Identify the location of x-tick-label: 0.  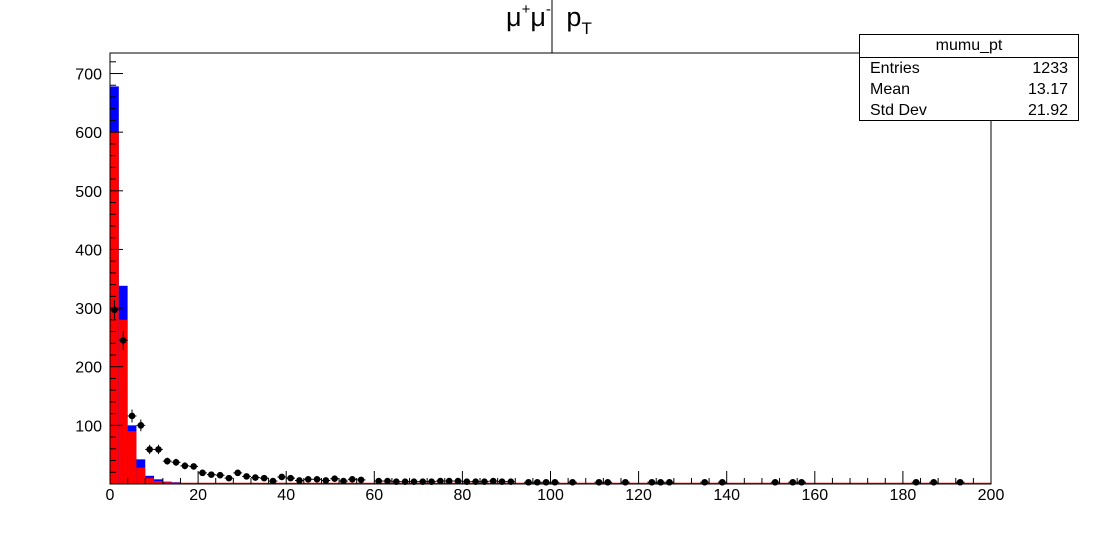
(110, 495).